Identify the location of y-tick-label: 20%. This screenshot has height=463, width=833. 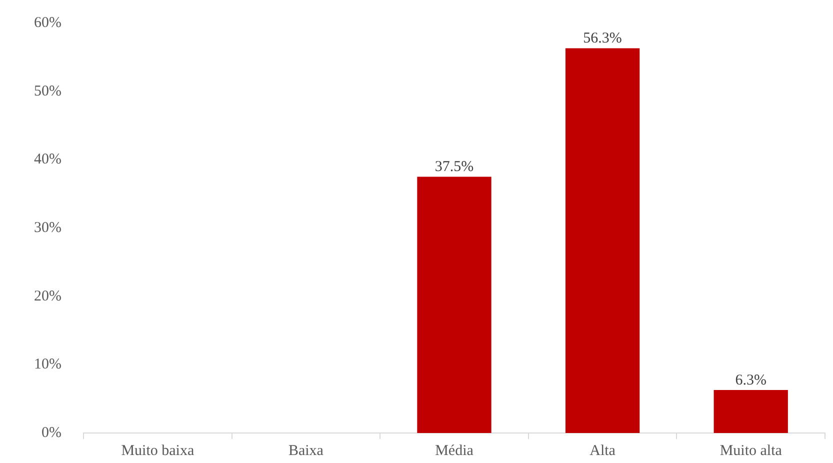
(48, 296).